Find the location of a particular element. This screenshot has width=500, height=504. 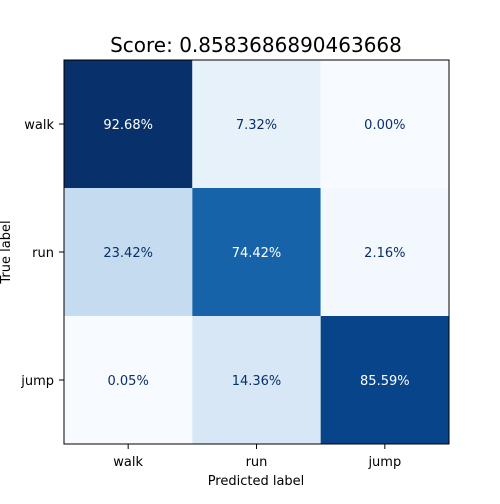

heatmap-cell-run-walk is located at coordinates (128, 252).